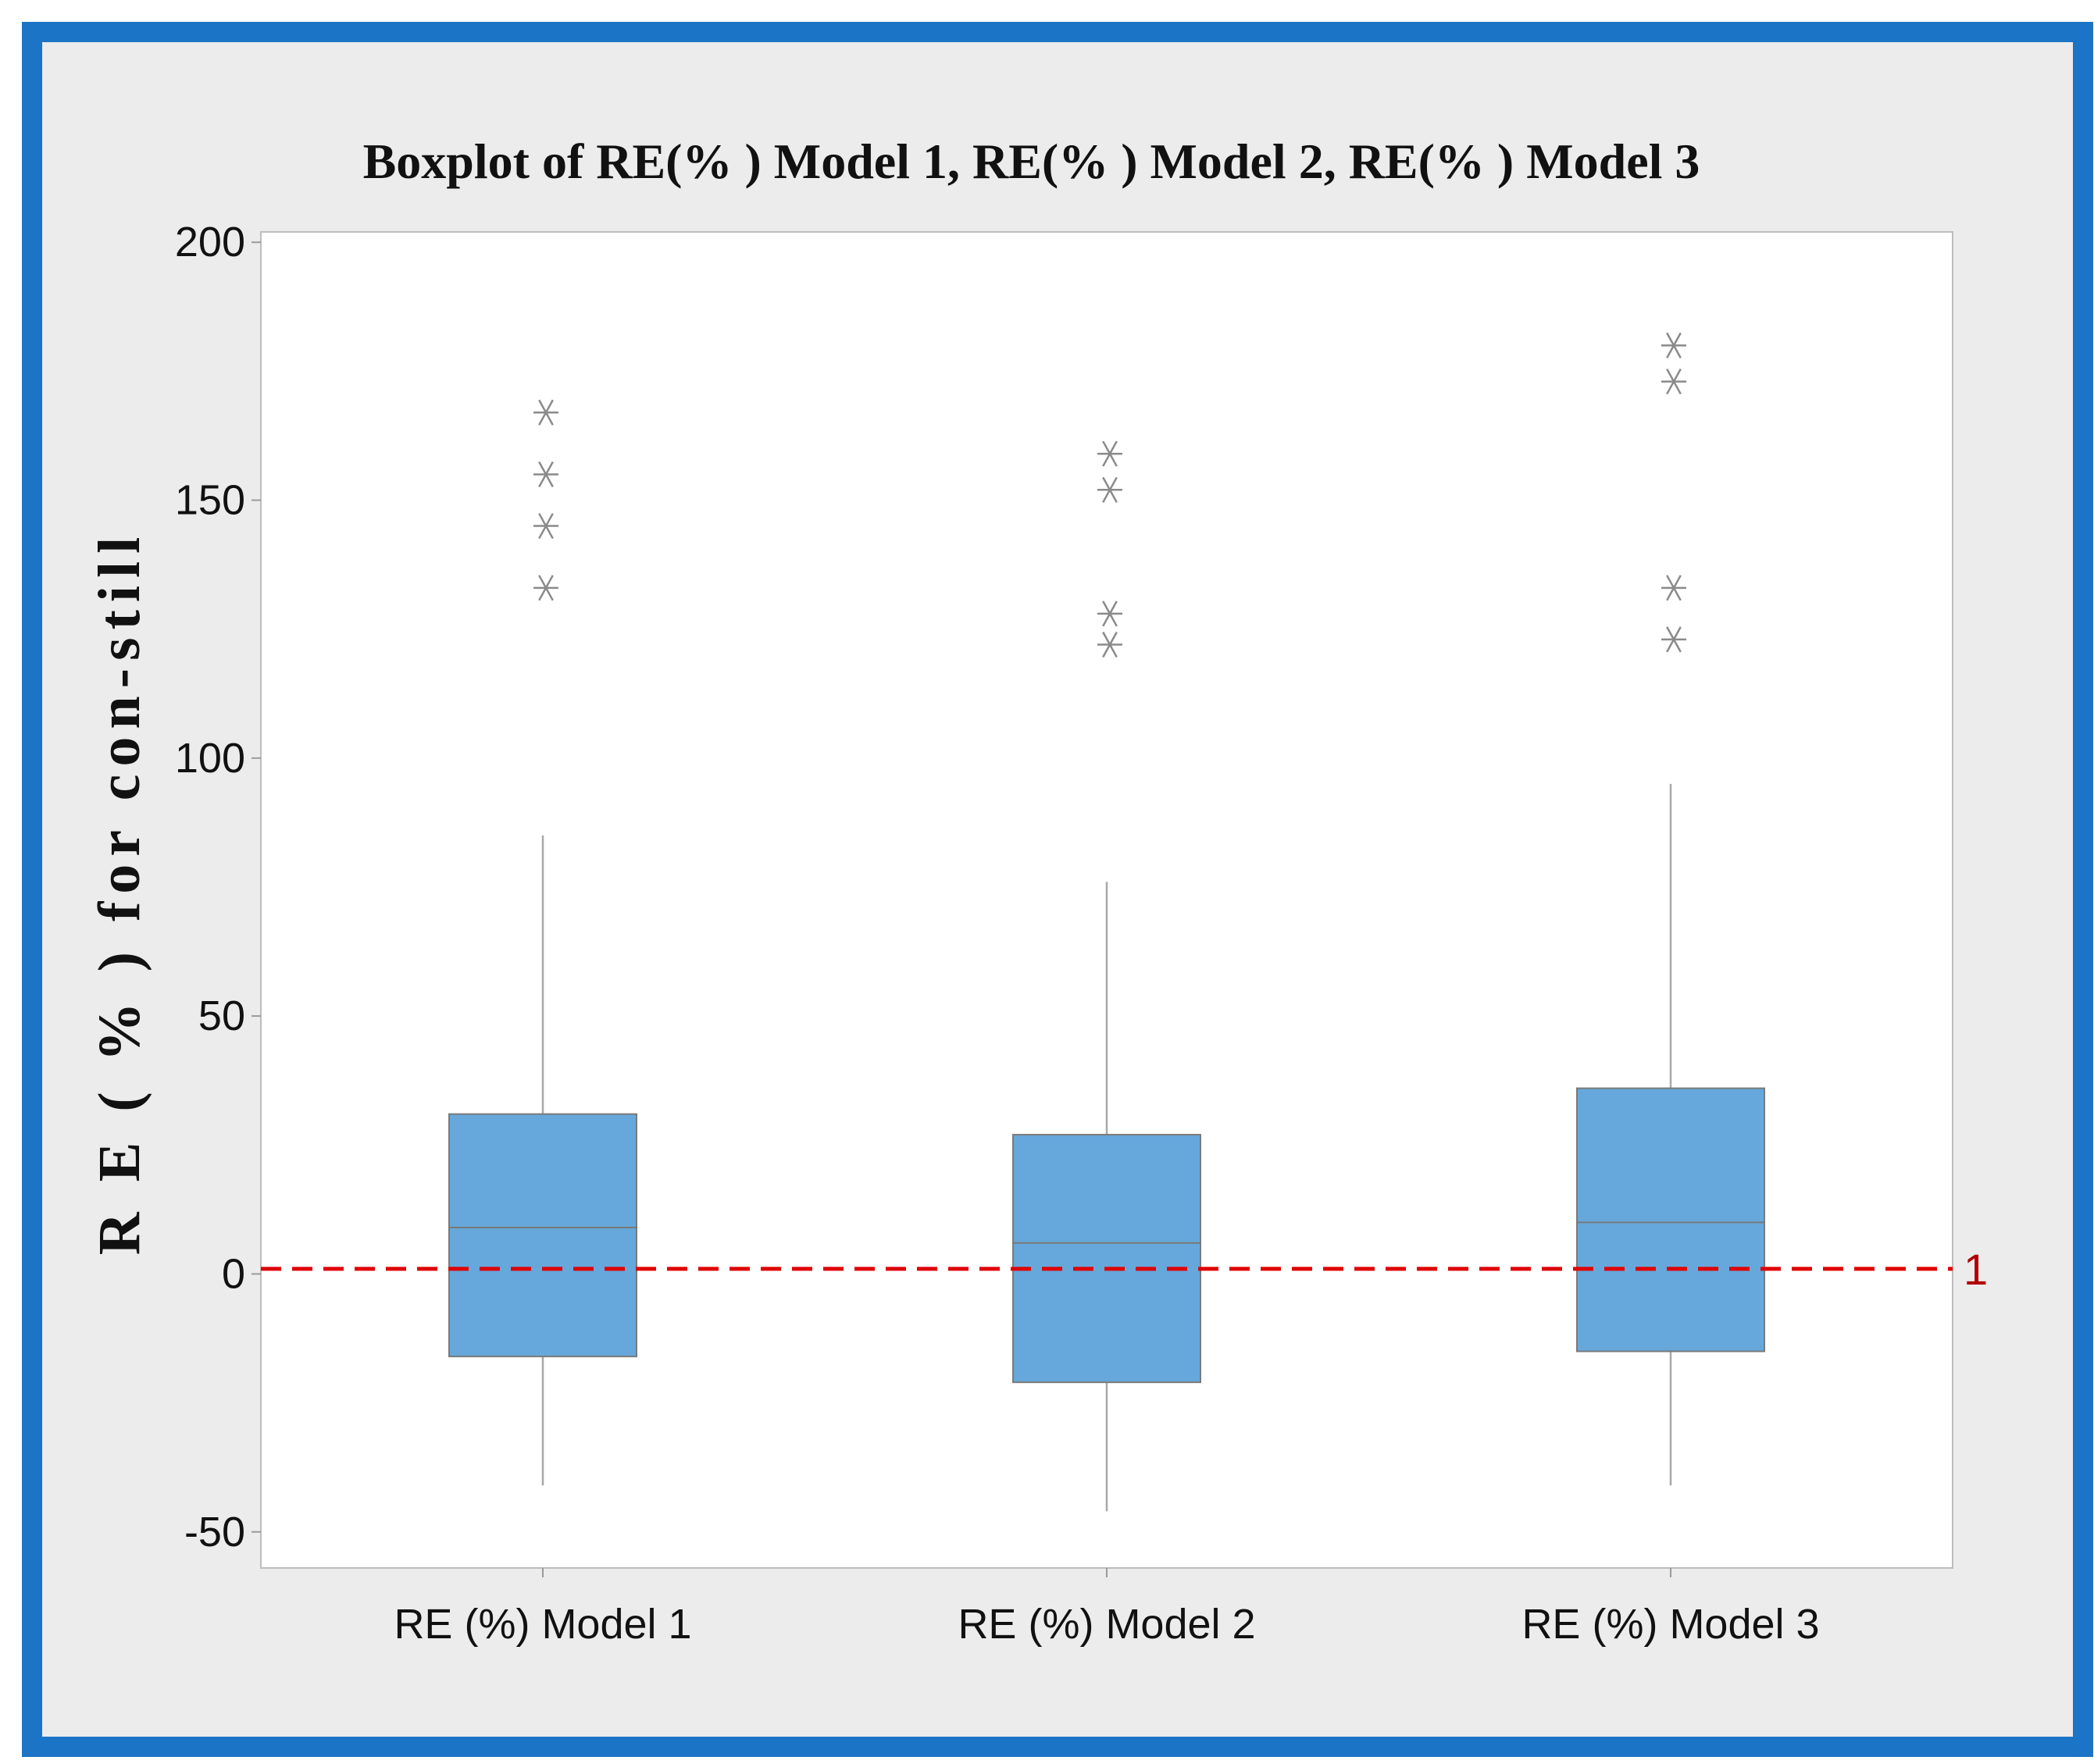 The height and width of the screenshot is (1764, 2094). What do you see at coordinates (210, 758) in the screenshot?
I see `y-tick-label: 100` at bounding box center [210, 758].